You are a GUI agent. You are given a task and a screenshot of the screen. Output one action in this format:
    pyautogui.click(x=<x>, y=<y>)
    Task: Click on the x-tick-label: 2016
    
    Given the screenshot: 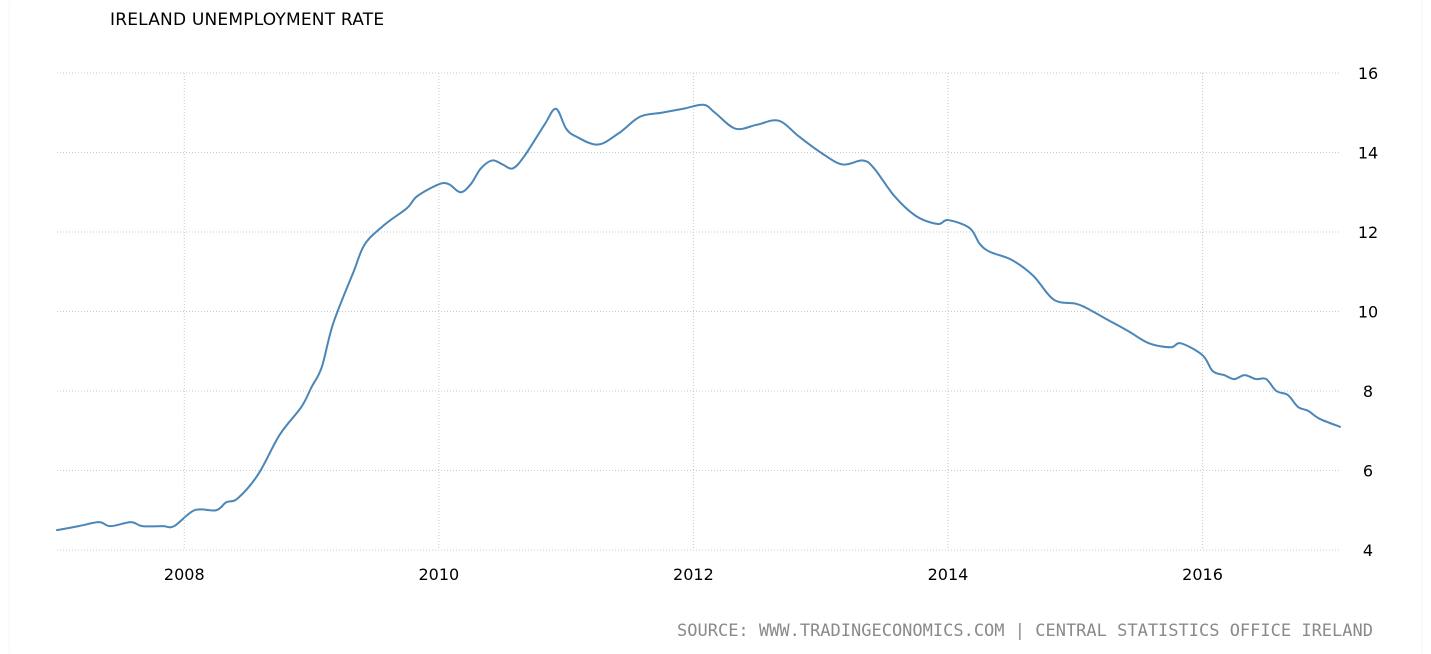 What is the action you would take?
    pyautogui.click(x=1202, y=574)
    